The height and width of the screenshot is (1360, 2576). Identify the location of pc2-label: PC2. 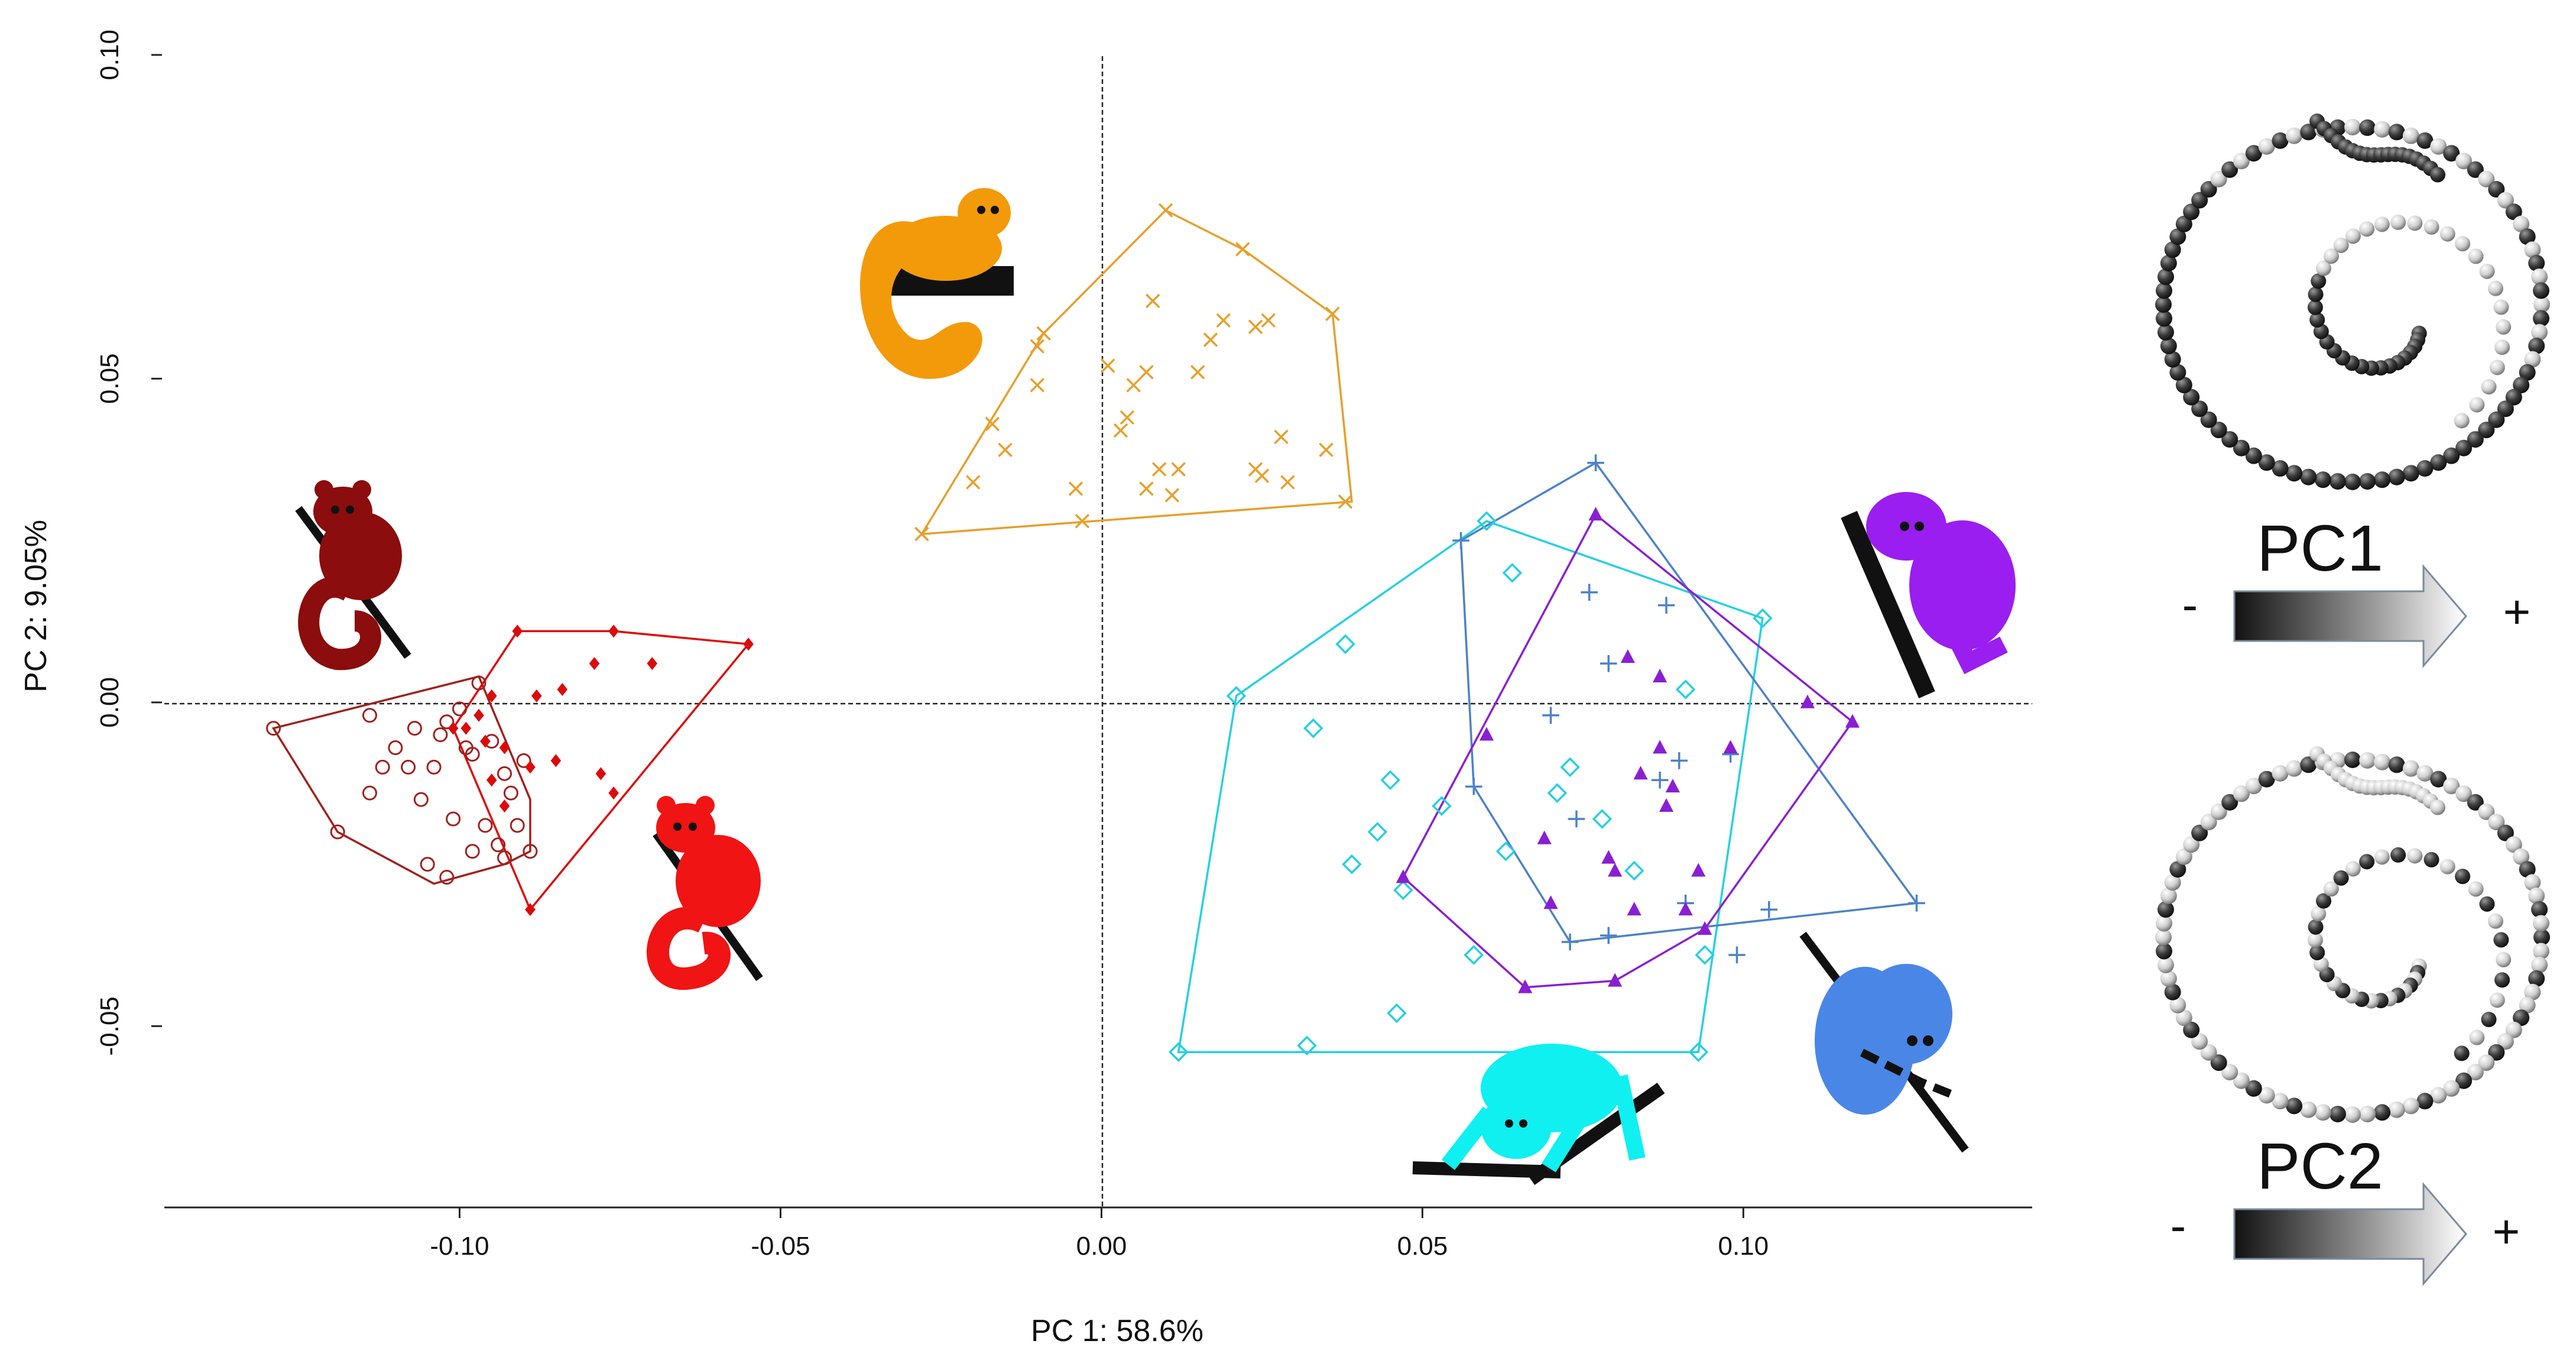
(2320, 1166).